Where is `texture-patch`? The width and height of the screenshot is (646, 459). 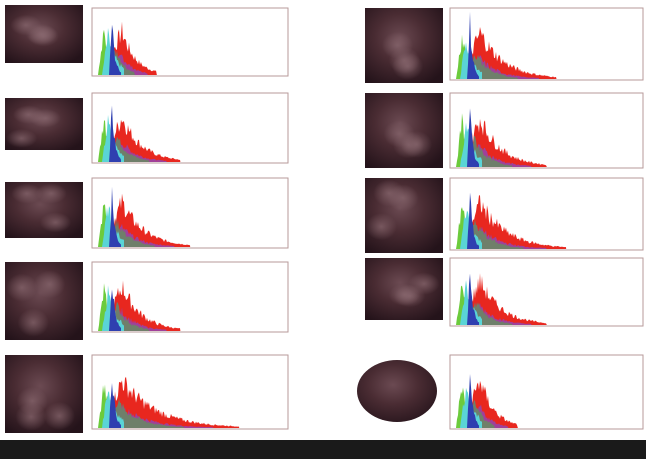 texture-patch is located at coordinates (397, 391).